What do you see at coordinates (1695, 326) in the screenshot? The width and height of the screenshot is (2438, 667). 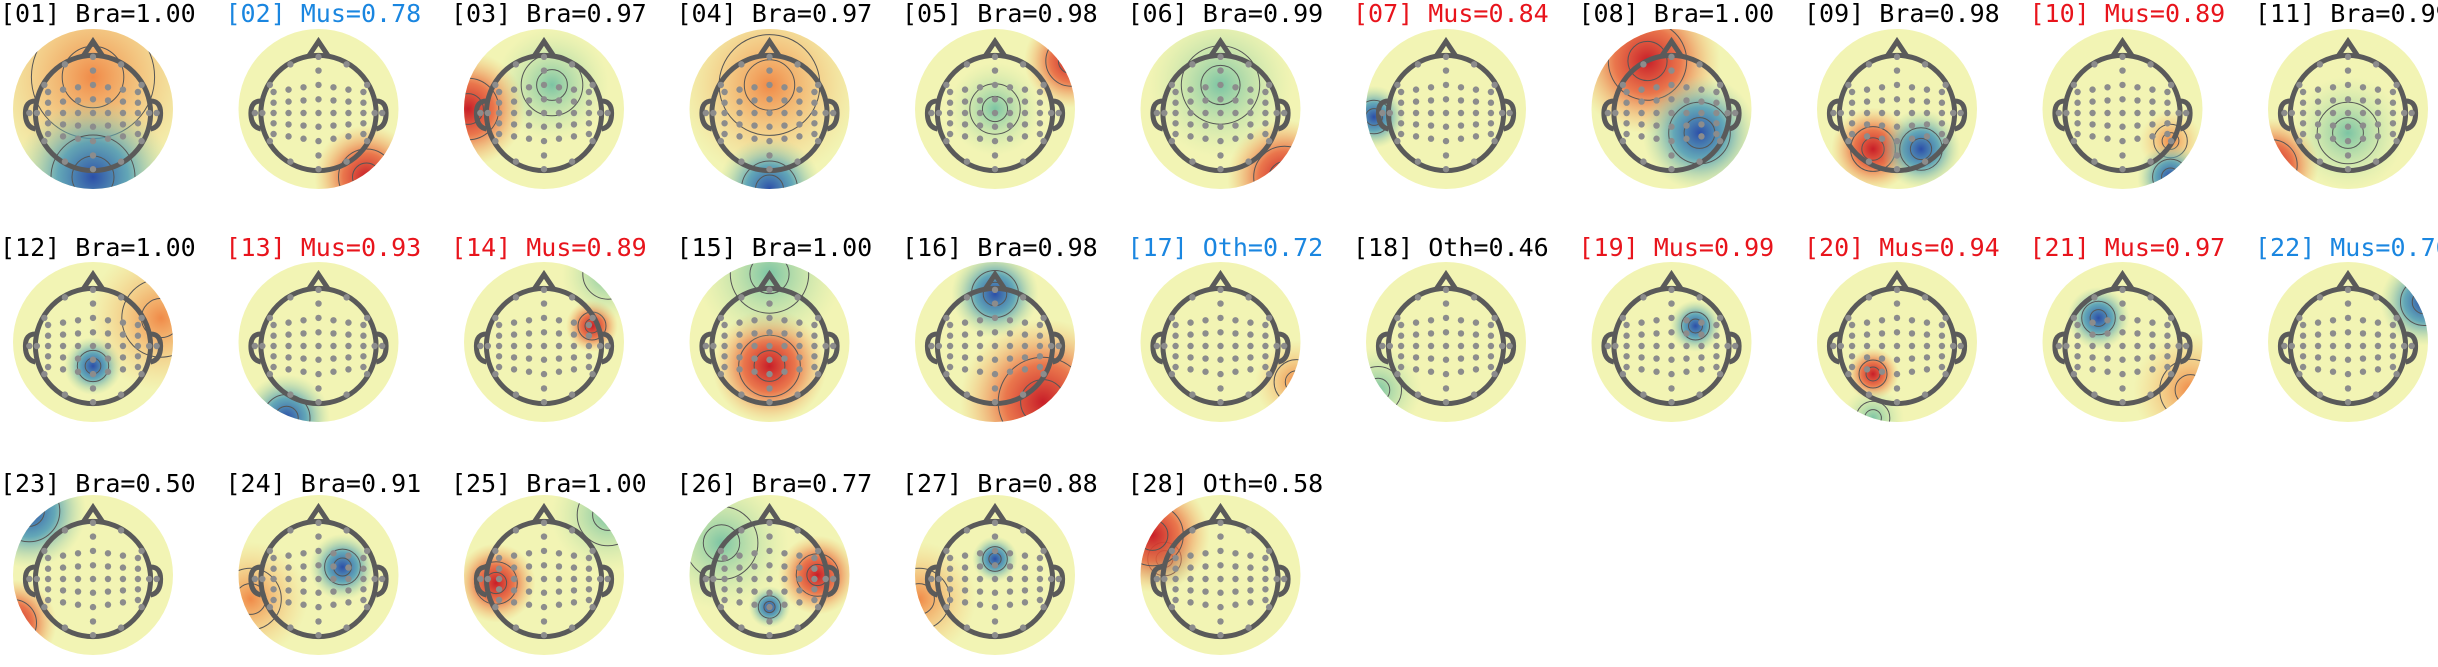 I see `map-field` at bounding box center [1695, 326].